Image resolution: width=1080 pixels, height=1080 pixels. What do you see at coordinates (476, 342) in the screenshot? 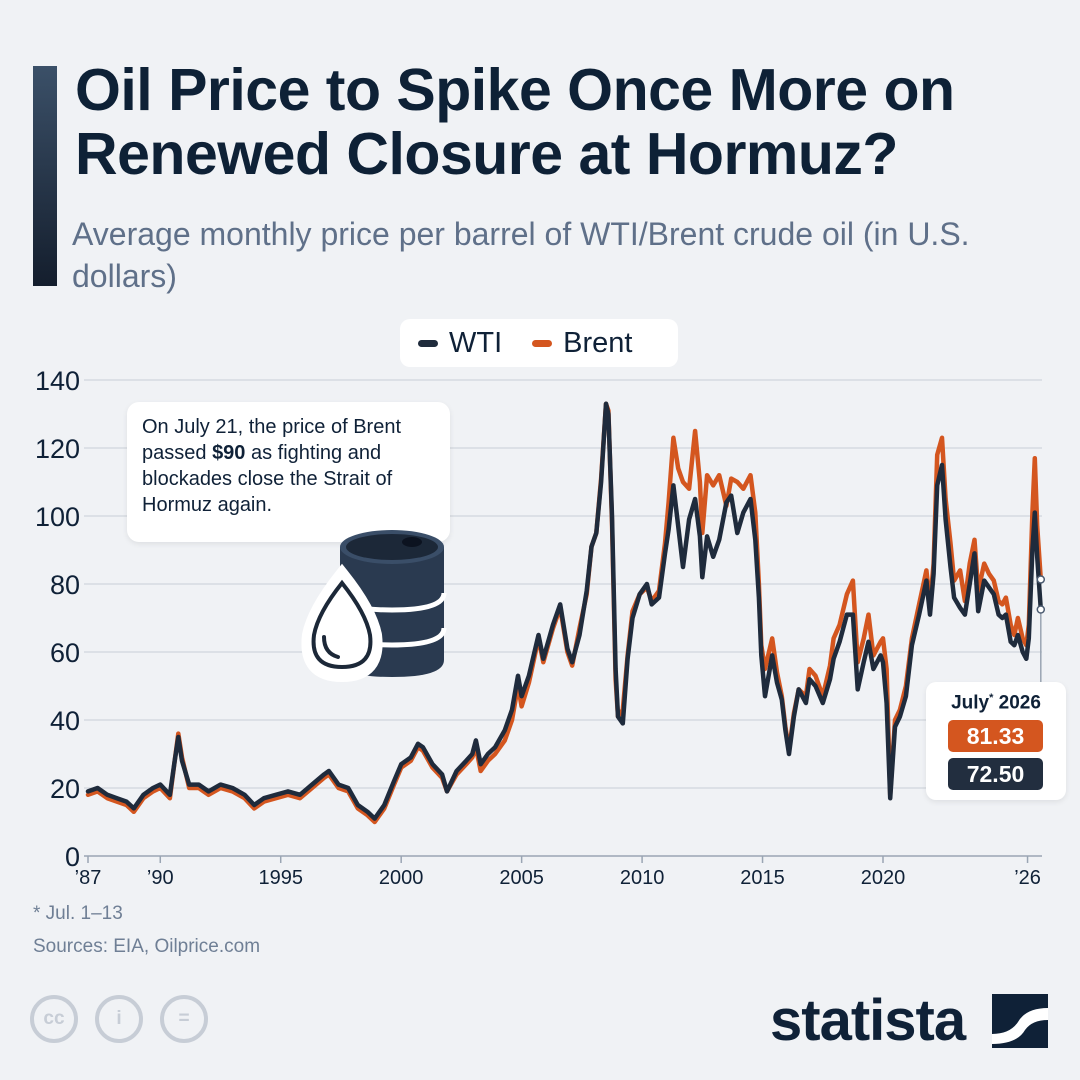
I see `legend-label-wti: WTI` at bounding box center [476, 342].